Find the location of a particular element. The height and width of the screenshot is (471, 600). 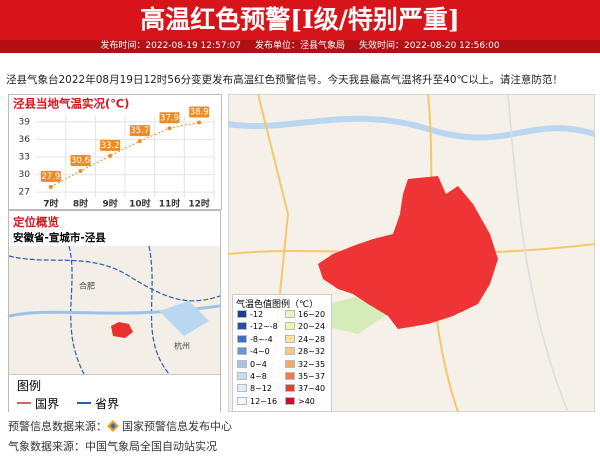

legend-item: 省界 is located at coordinates (98, 403).